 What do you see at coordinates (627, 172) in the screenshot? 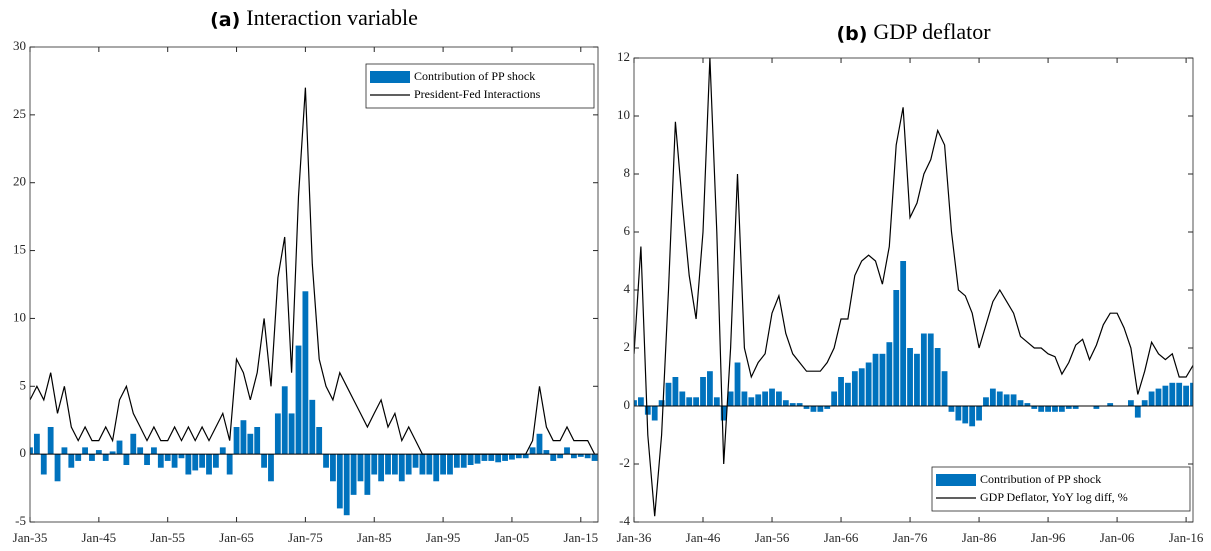
I see `y-tick-label: 8` at bounding box center [627, 172].